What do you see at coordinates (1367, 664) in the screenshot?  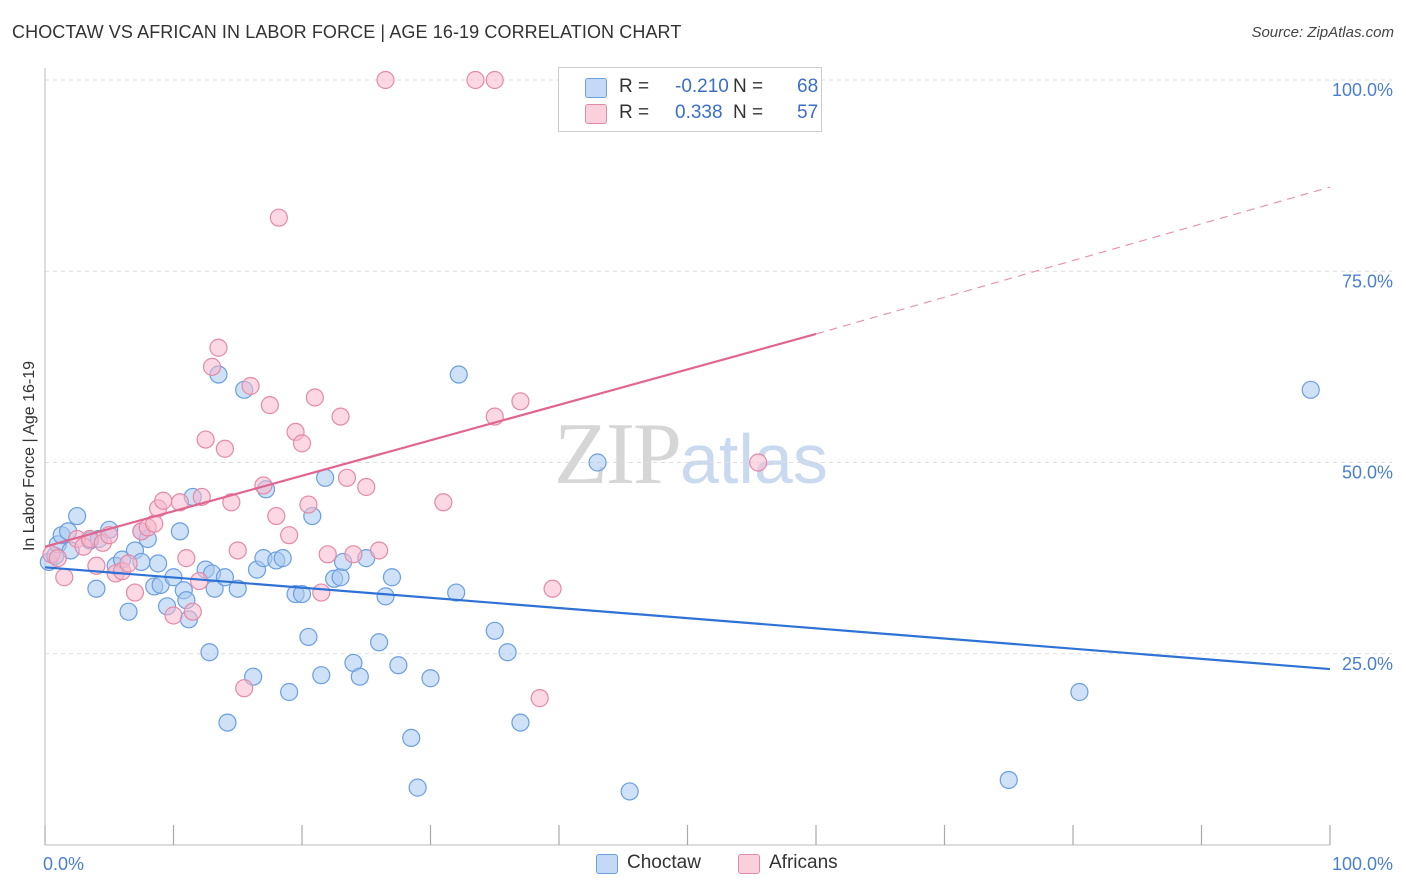 I see `y-tick-label: 25.0%` at bounding box center [1367, 664].